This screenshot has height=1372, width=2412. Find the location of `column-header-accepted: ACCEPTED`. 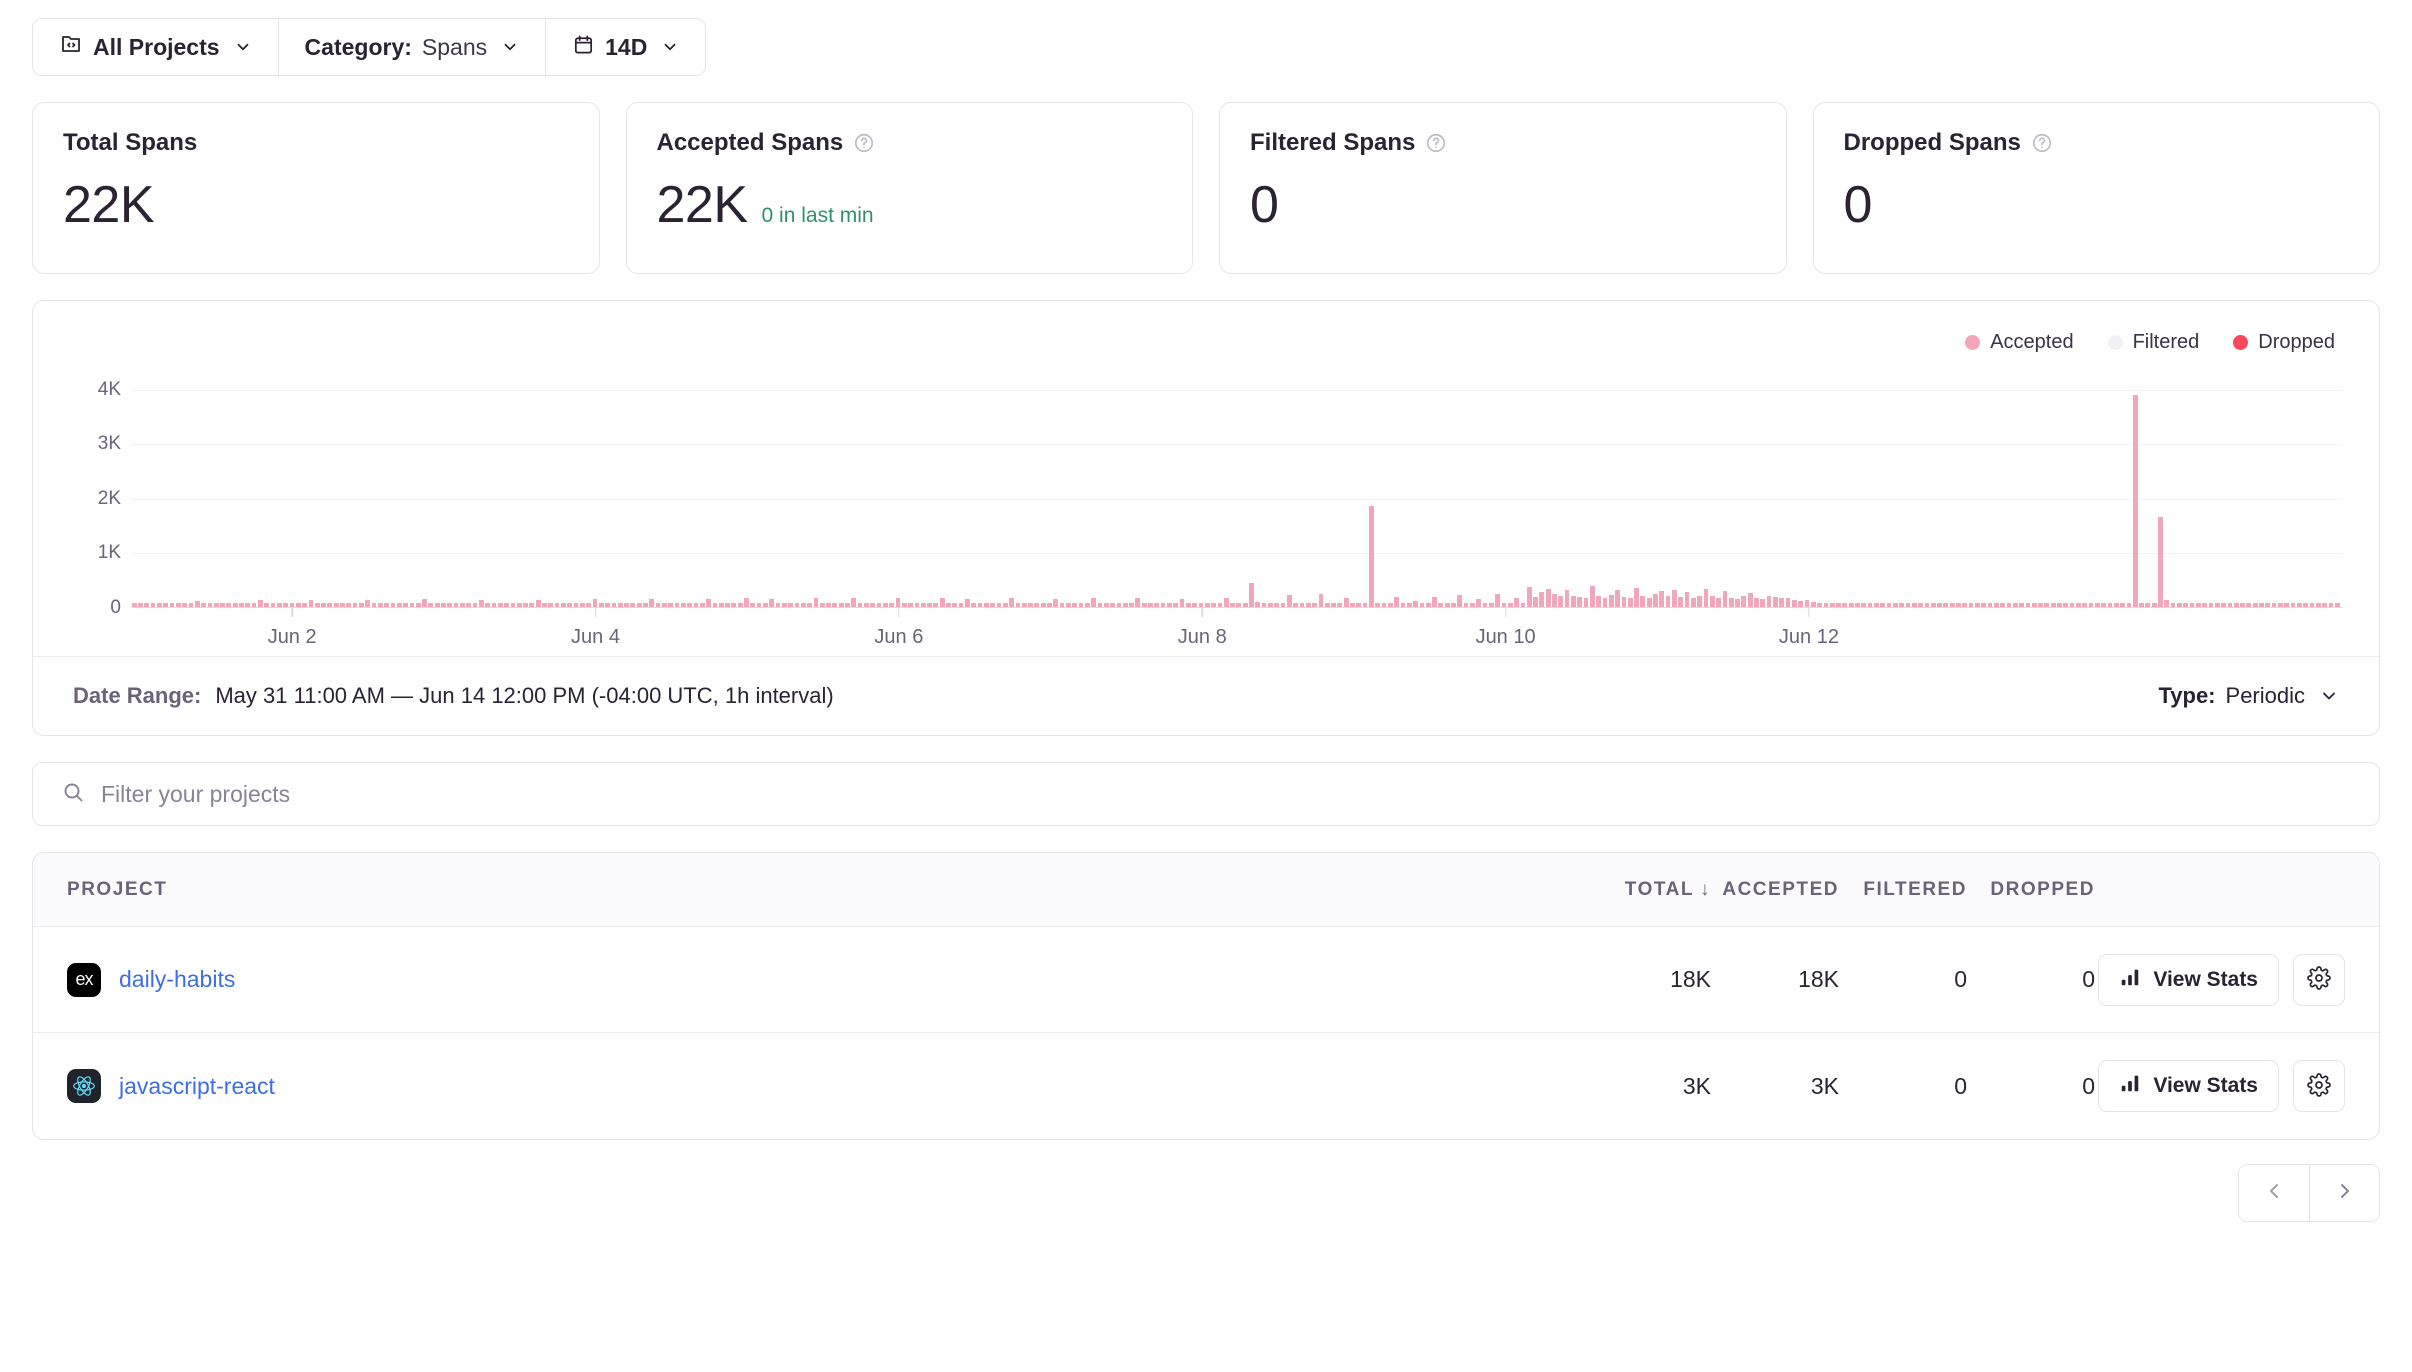

column-header-accepted: ACCEPTED is located at coordinates (1780, 889).